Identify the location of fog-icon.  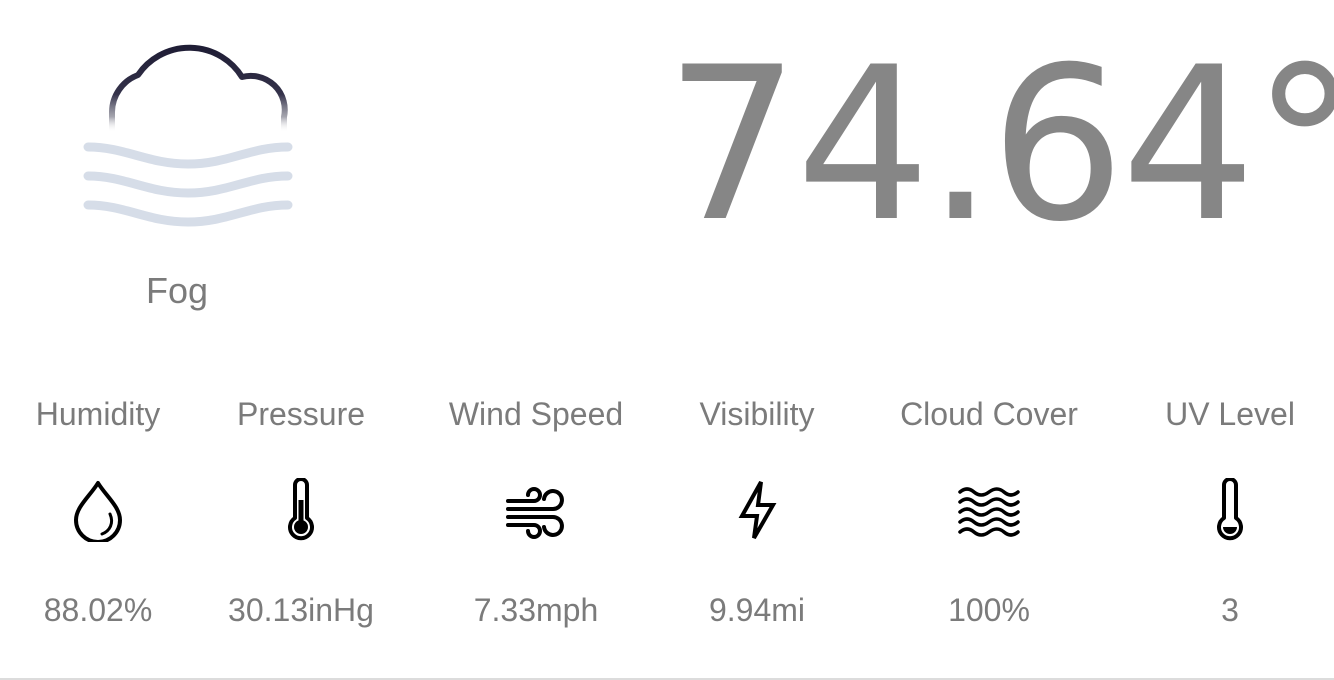
(188, 135).